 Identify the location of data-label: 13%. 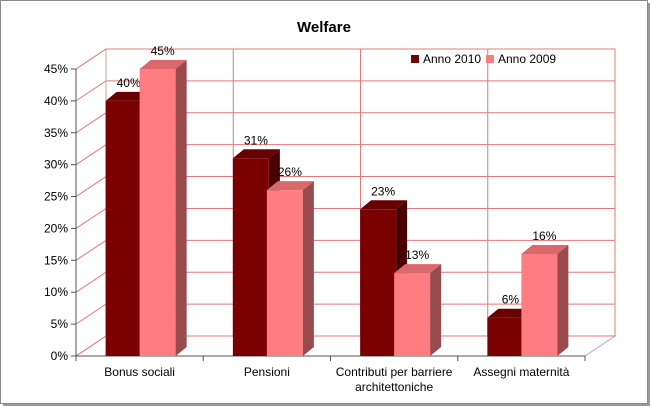
(417, 255).